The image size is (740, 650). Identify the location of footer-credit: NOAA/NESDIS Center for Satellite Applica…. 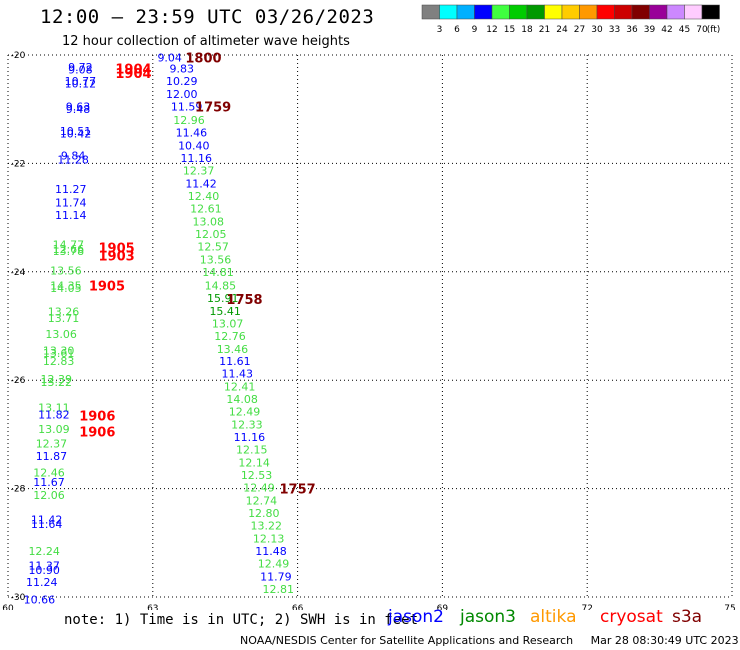
(407, 640).